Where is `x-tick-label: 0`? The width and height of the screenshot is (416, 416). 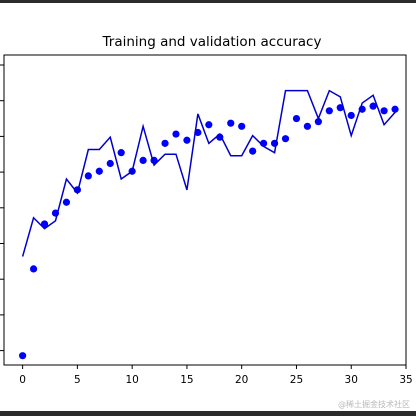
x-tick-label: 0 is located at coordinates (22, 380).